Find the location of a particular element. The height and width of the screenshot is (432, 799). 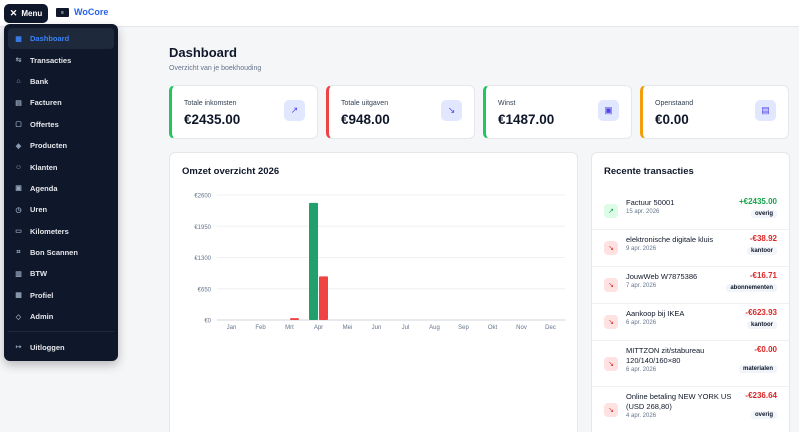

menu-button-label: Menu is located at coordinates (32, 13).